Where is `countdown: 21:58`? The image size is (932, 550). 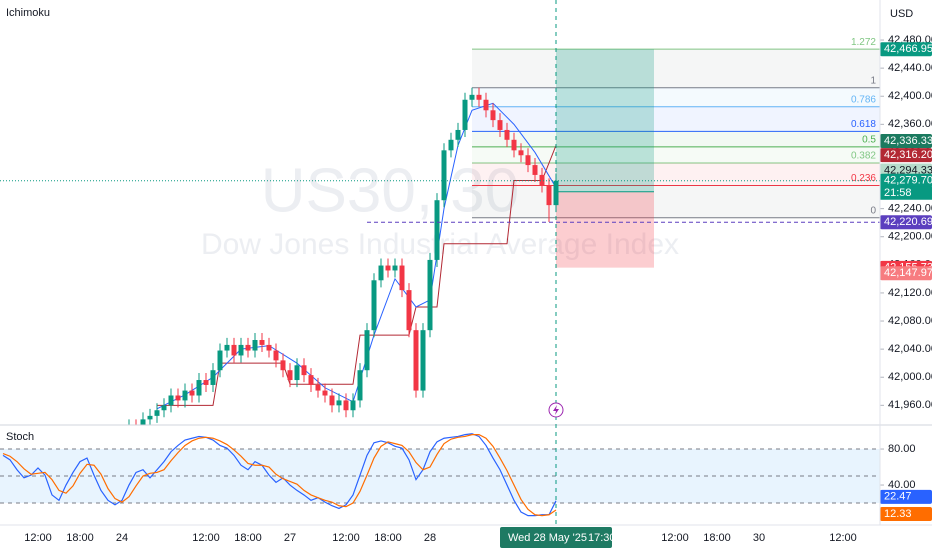 countdown: 21:58 is located at coordinates (898, 193).